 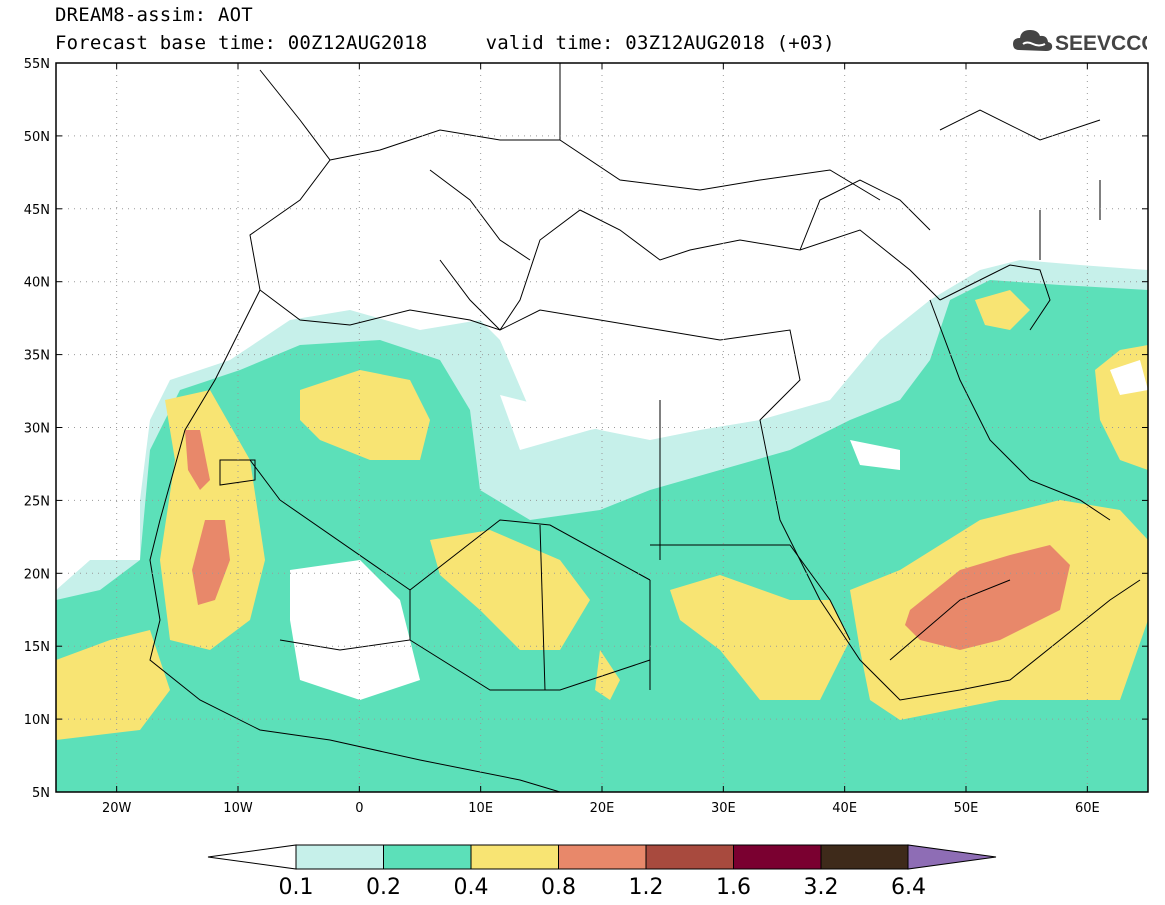 I want to click on lat-label: 55N, so click(x=37, y=64).